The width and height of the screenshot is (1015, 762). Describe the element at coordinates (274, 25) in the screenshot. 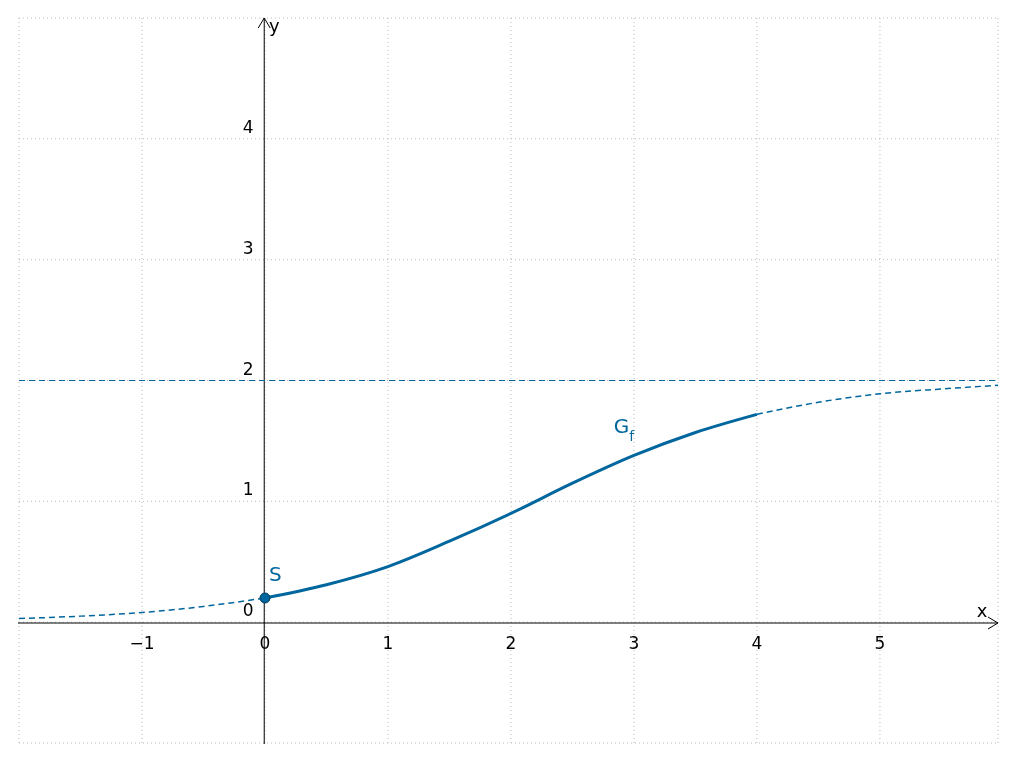

I see `y-axis-title: y` at that location.